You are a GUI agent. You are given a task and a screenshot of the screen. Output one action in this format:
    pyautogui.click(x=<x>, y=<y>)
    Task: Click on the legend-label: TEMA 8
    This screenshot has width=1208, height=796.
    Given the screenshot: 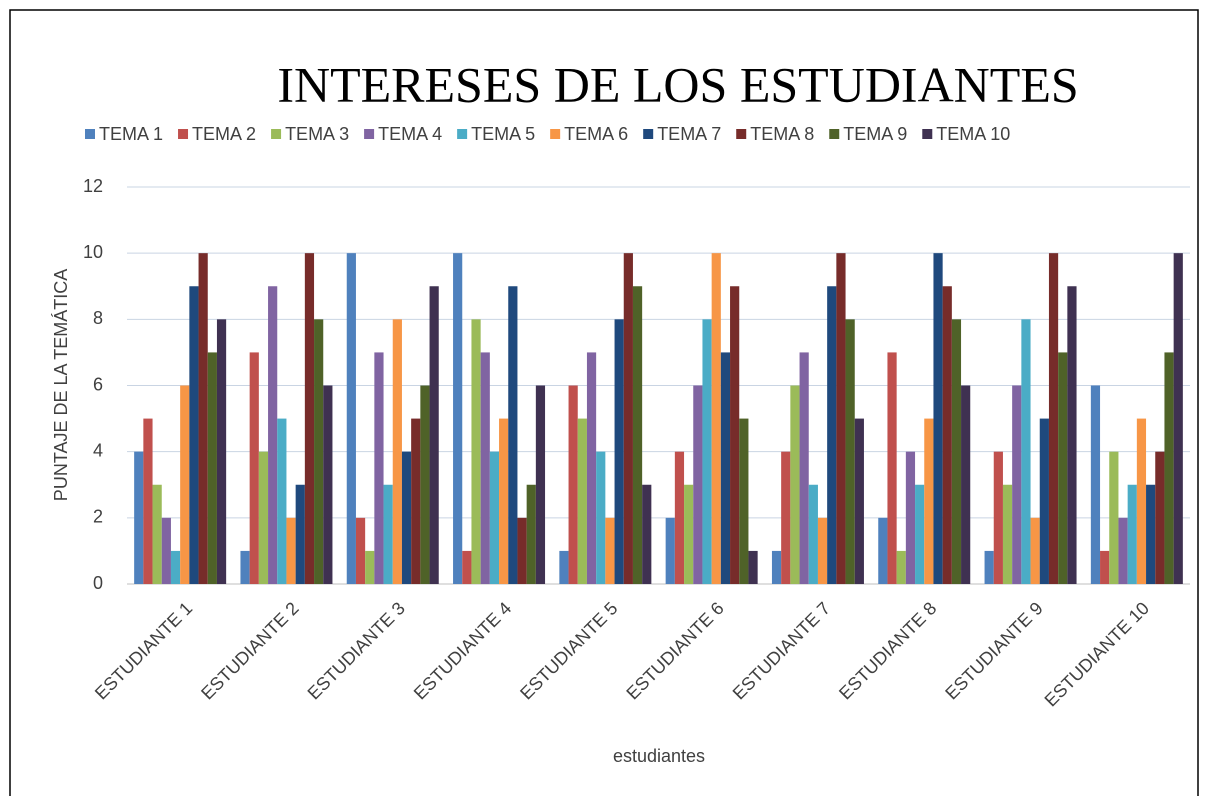 What is the action you would take?
    pyautogui.click(x=782, y=134)
    